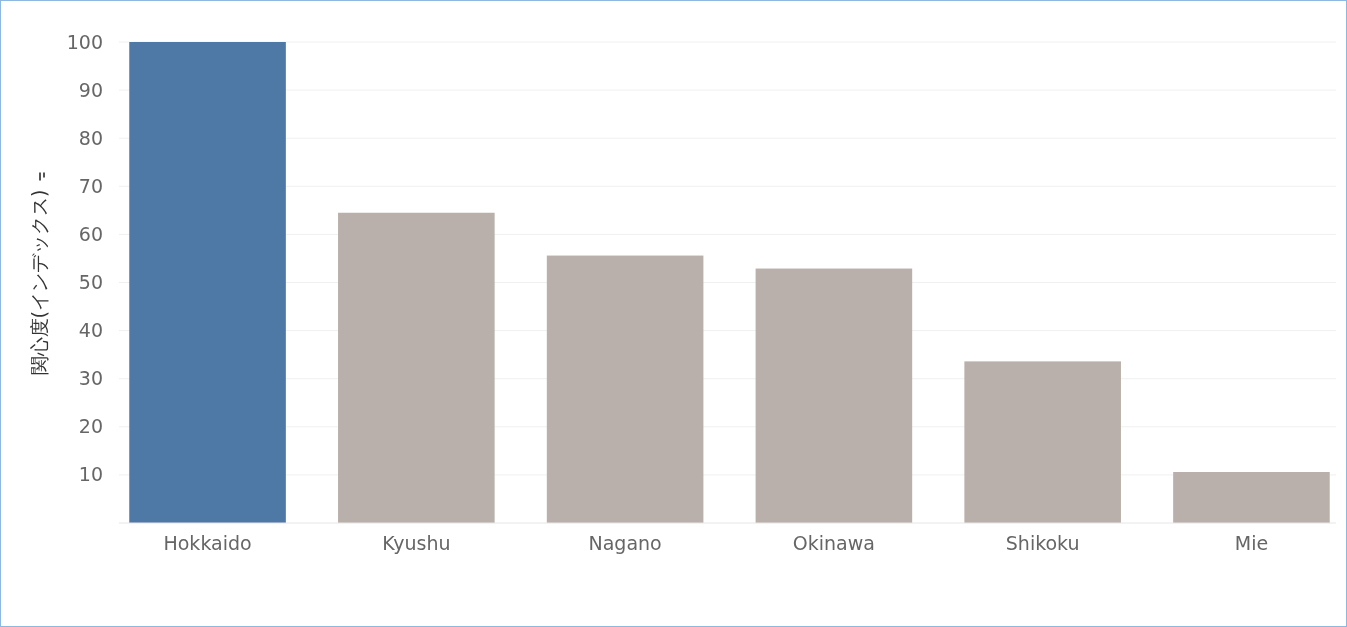 This screenshot has width=1347, height=627. Describe the element at coordinates (625, 543) in the screenshot. I see `x-tick-label: Nagano` at that location.